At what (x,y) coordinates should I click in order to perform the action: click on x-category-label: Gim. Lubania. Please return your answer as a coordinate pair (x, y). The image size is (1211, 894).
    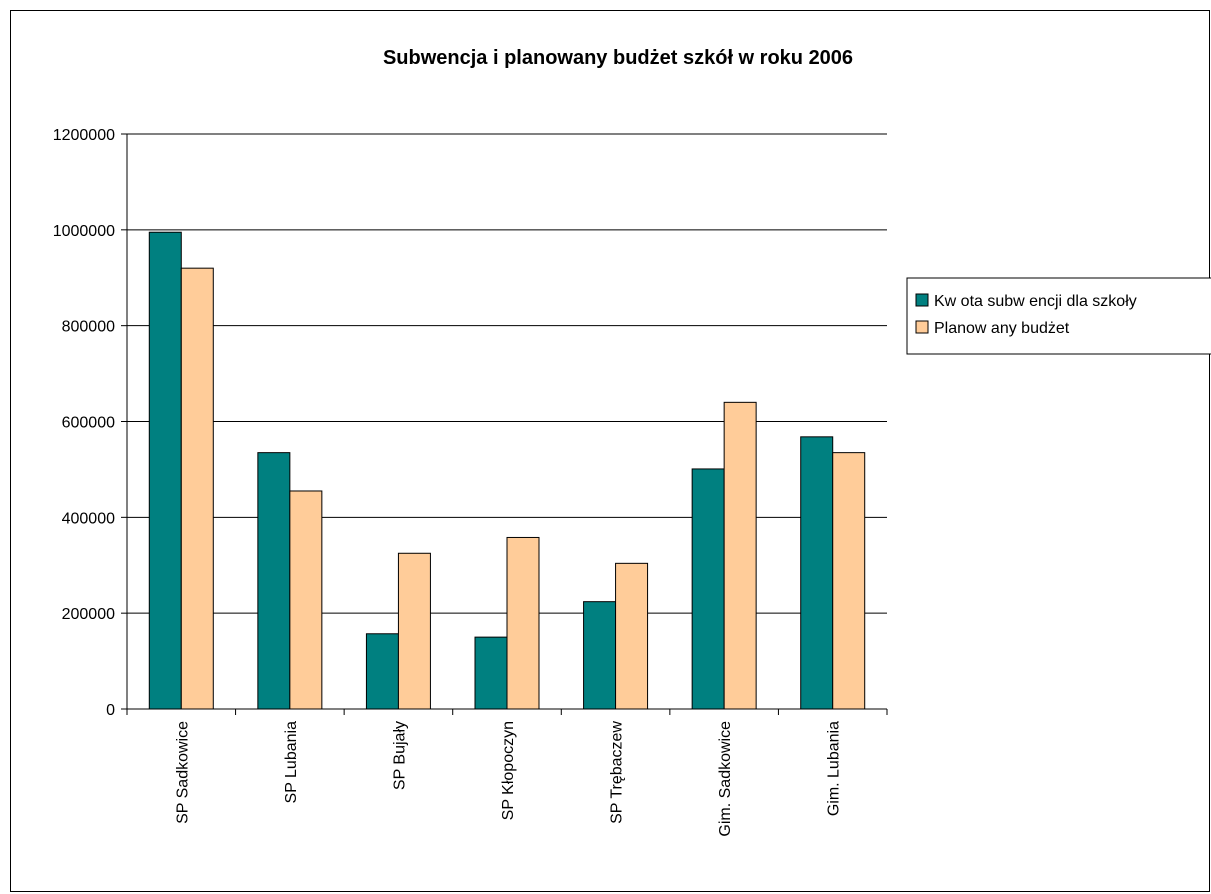
    Looking at the image, I should click on (834, 768).